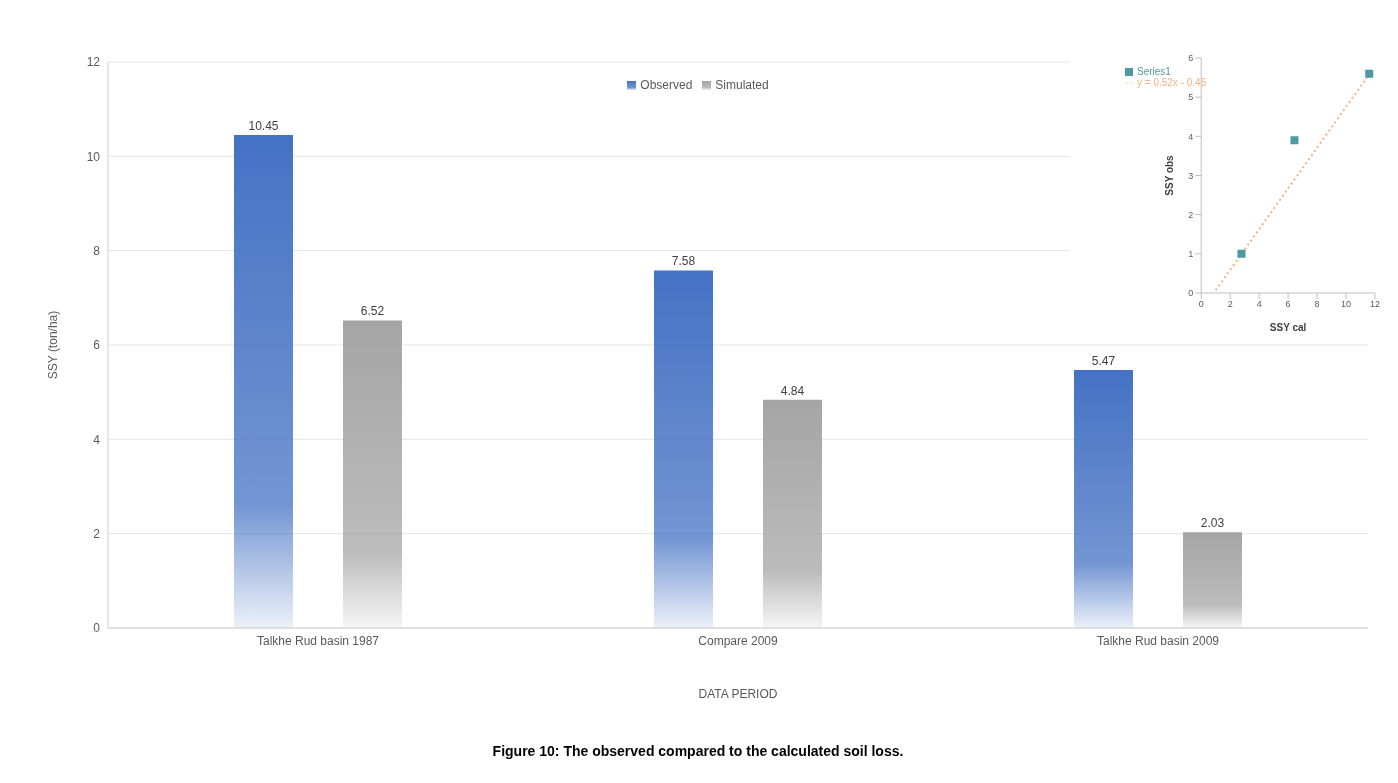 This screenshot has height=783, width=1398. Describe the element at coordinates (738, 694) in the screenshot. I see `x-axis-title: DATA PERIOD` at that location.